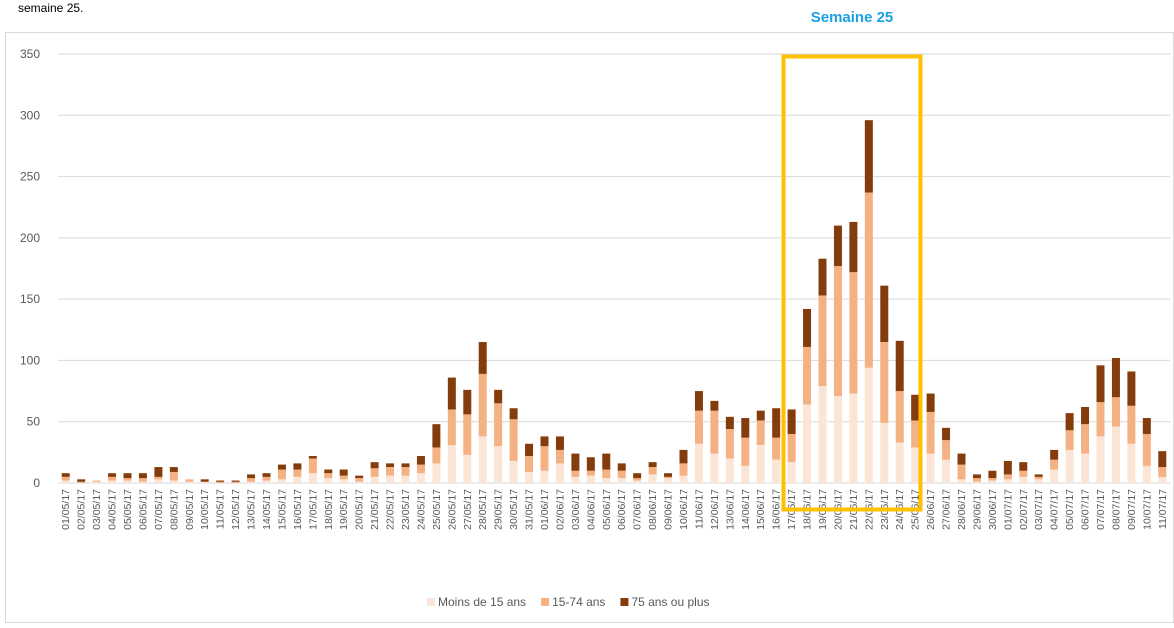 This screenshot has height=628, width=1174. Describe the element at coordinates (30, 299) in the screenshot. I see `y-tick-label: 150` at that location.